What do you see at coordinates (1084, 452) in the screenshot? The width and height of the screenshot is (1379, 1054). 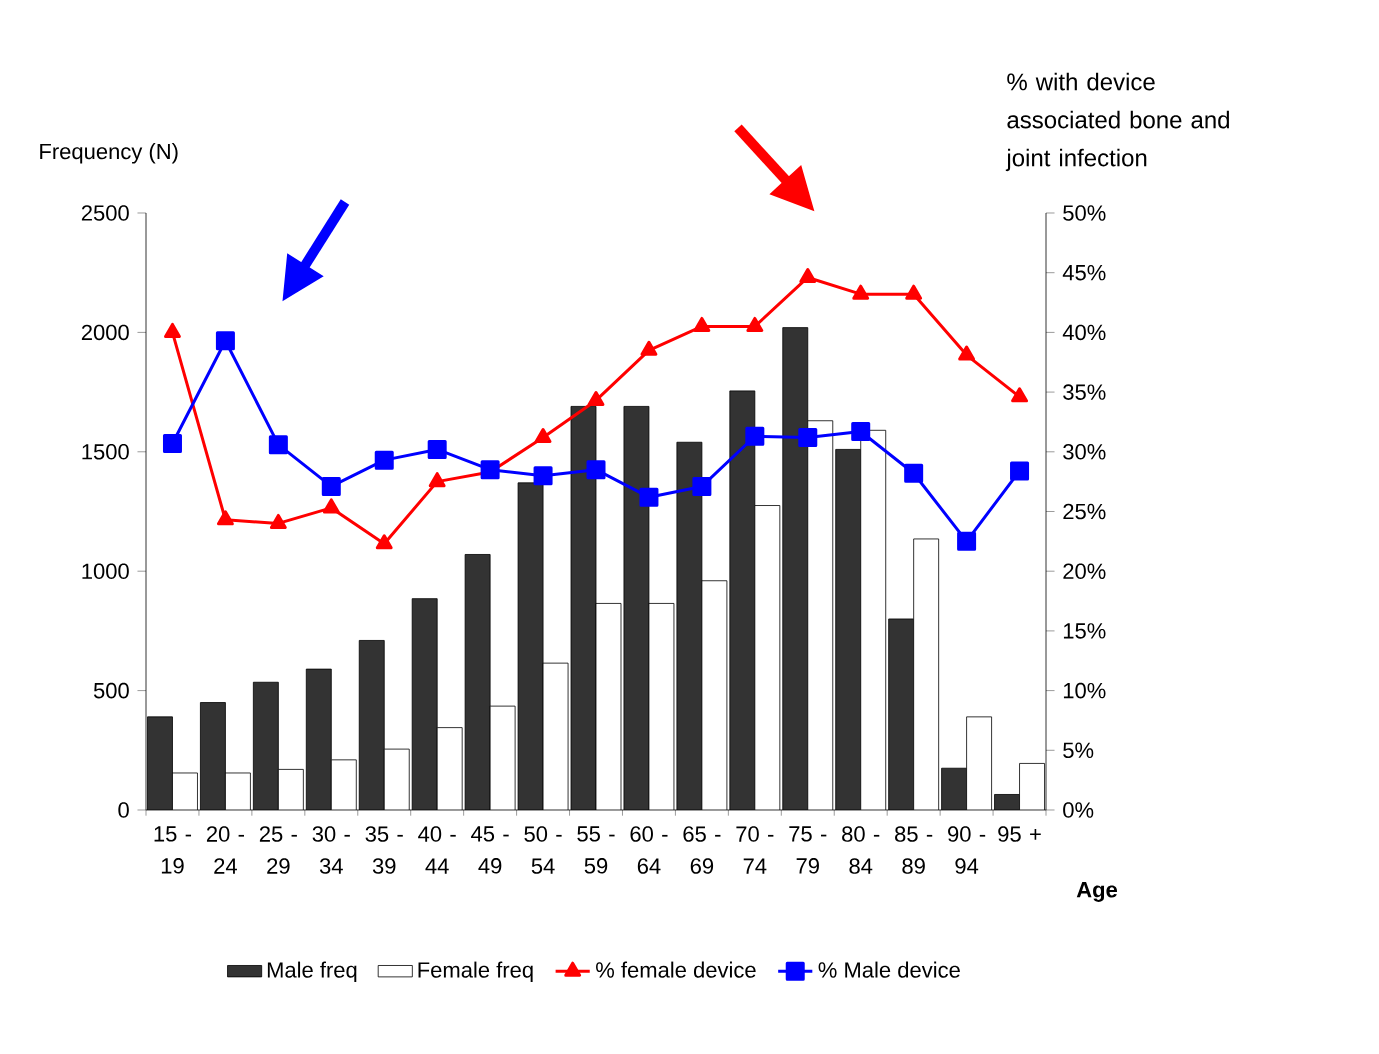 I see `y2-tick-label: 30%` at bounding box center [1084, 452].